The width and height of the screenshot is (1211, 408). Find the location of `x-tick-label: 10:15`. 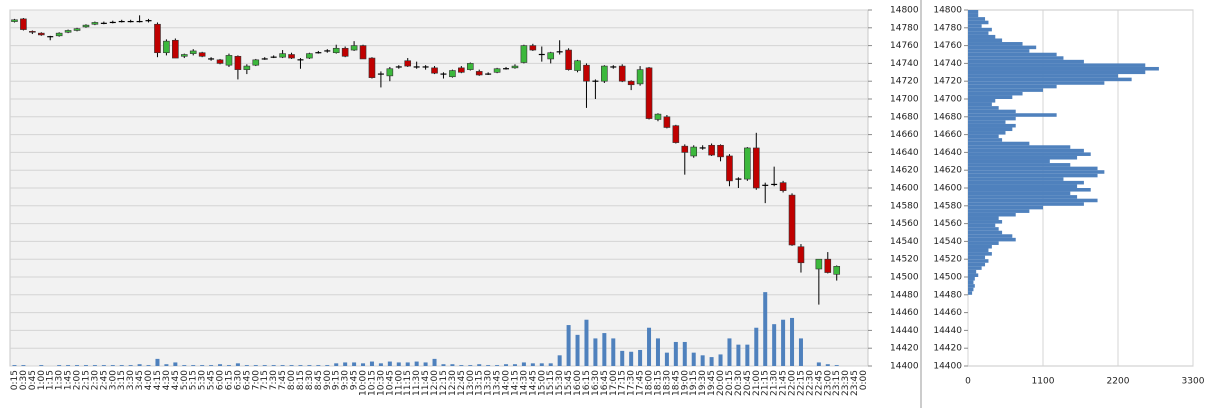

x-tick-label: 10:15 is located at coordinates (372, 383).